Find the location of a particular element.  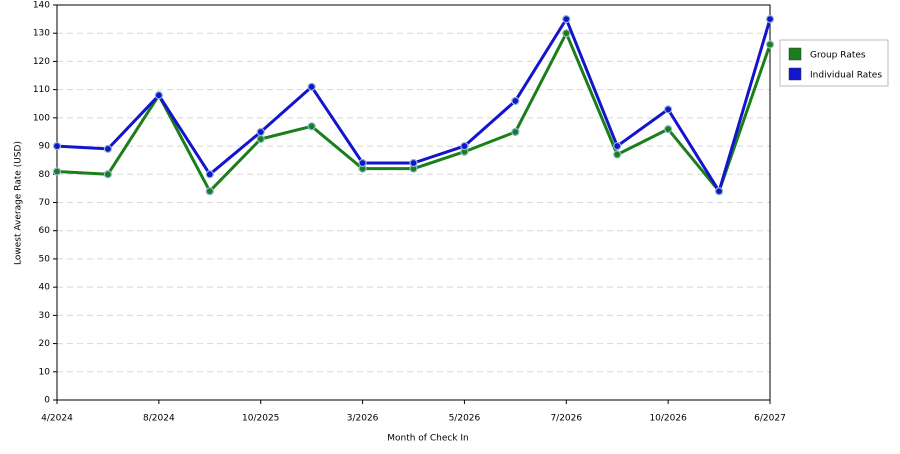

x-tick-label: 10/2025 is located at coordinates (260, 419).